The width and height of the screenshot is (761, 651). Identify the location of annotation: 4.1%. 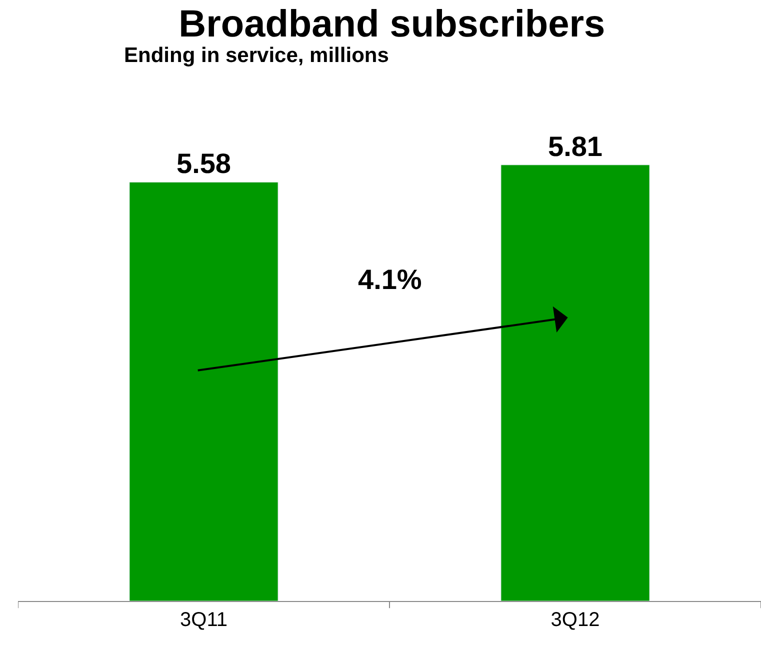
(390, 279).